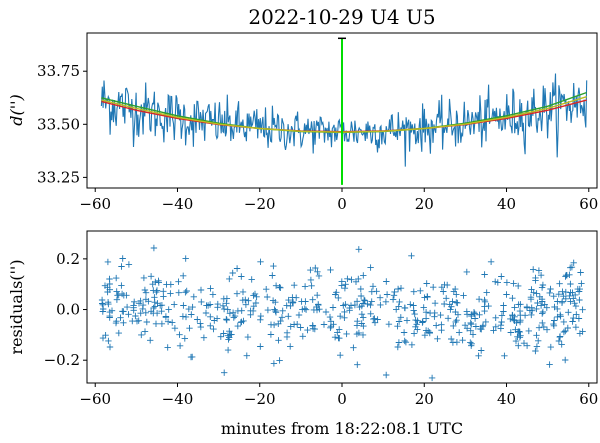 The image size is (600, 443). What do you see at coordinates (342, 428) in the screenshot?
I see `bottom-x-axis-label: minutes from 18:22:08.1 UTC` at bounding box center [342, 428].